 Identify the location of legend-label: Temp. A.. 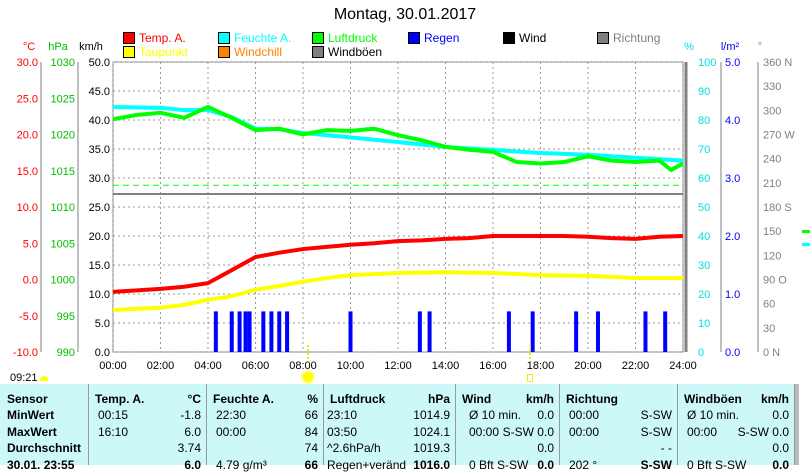
(162, 38).